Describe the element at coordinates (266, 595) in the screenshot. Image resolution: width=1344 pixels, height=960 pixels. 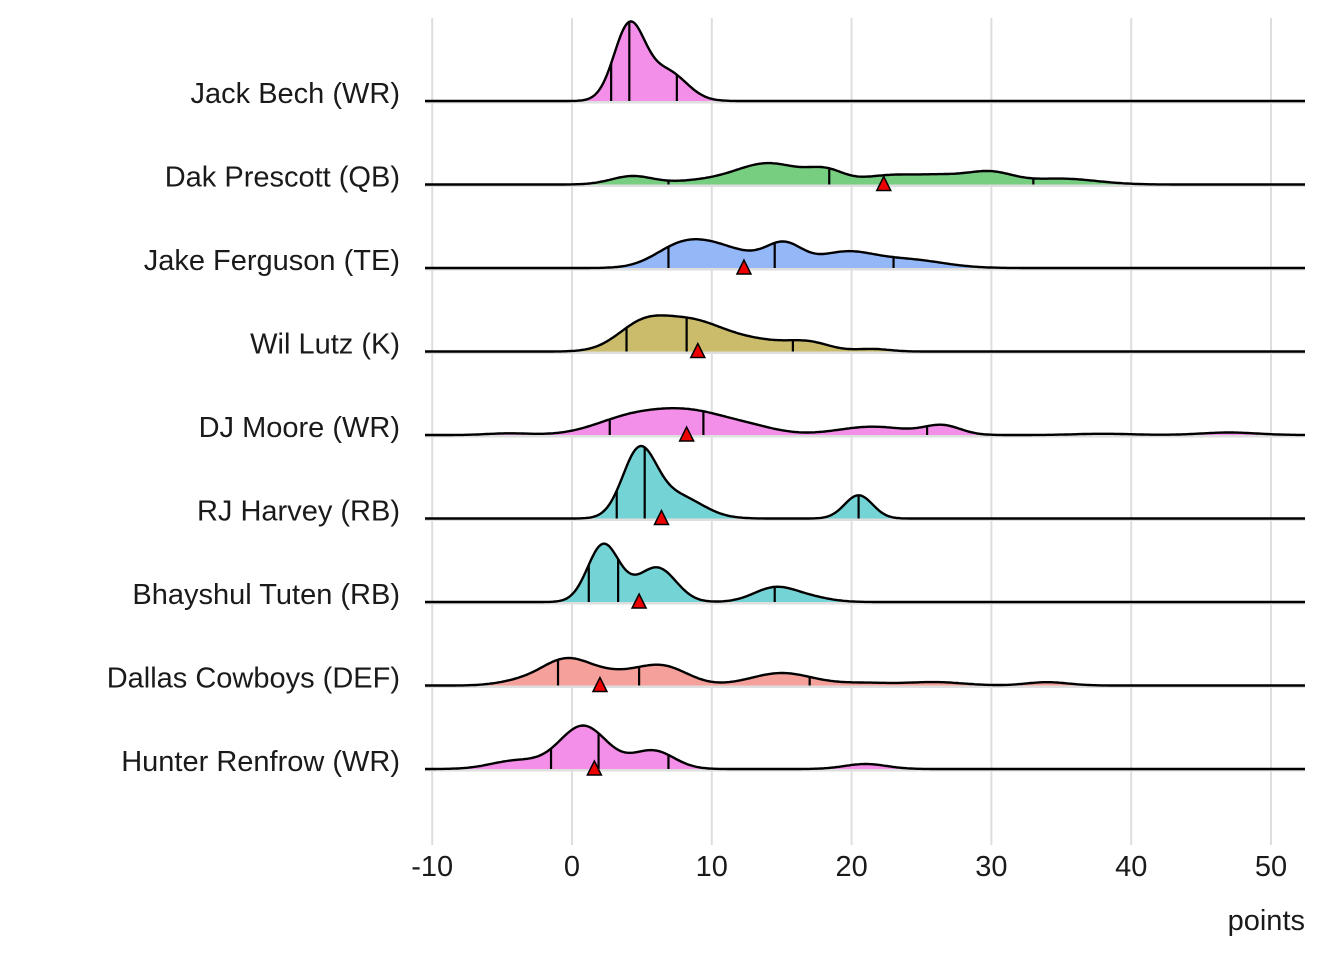
I see `player-label: Bhayshul Tuten (RB)` at that location.